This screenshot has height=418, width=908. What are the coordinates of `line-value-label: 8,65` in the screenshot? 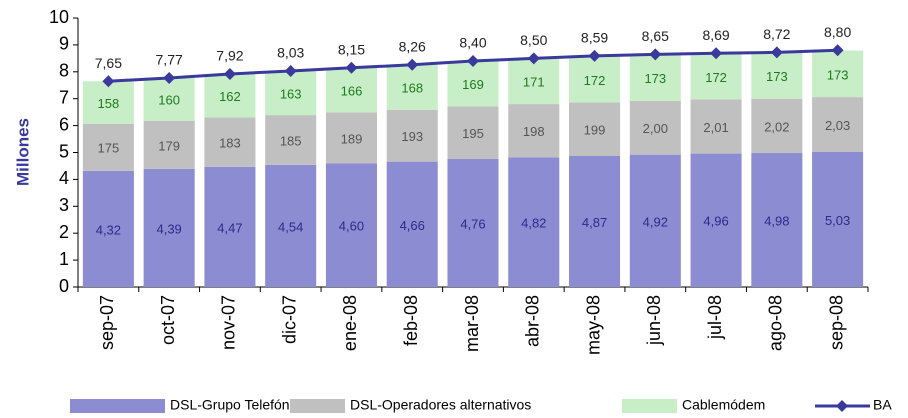 It's located at (655, 36).